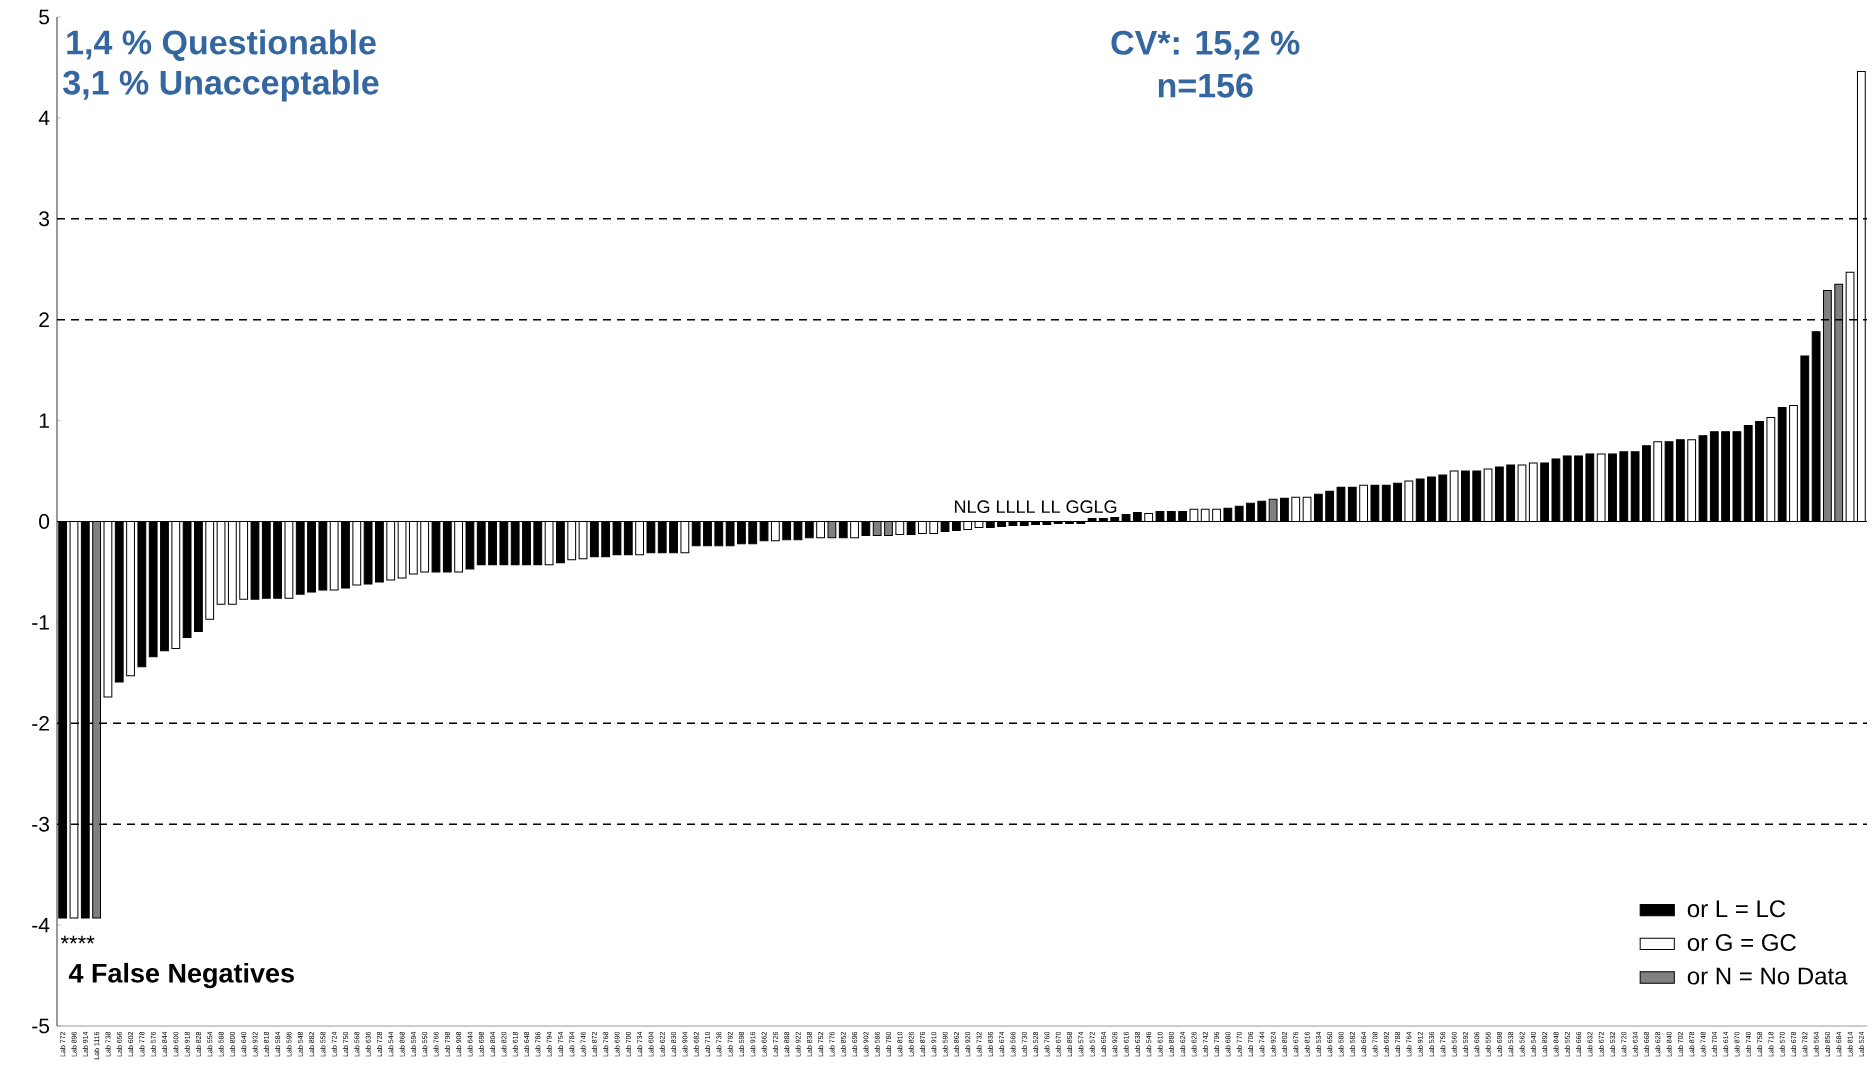  Describe the element at coordinates (77, 939) in the screenshot. I see `annotation: ****` at that location.